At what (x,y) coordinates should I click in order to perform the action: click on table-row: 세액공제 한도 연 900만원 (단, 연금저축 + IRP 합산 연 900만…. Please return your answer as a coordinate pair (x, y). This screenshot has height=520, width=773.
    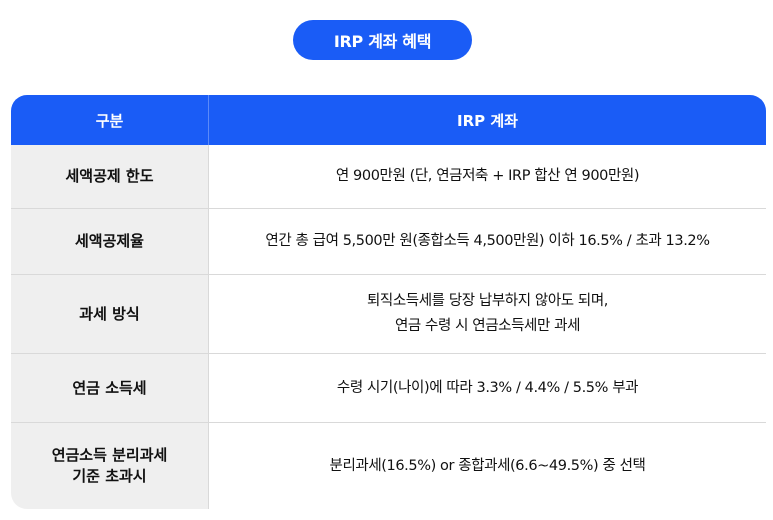
    Looking at the image, I should click on (388, 176).